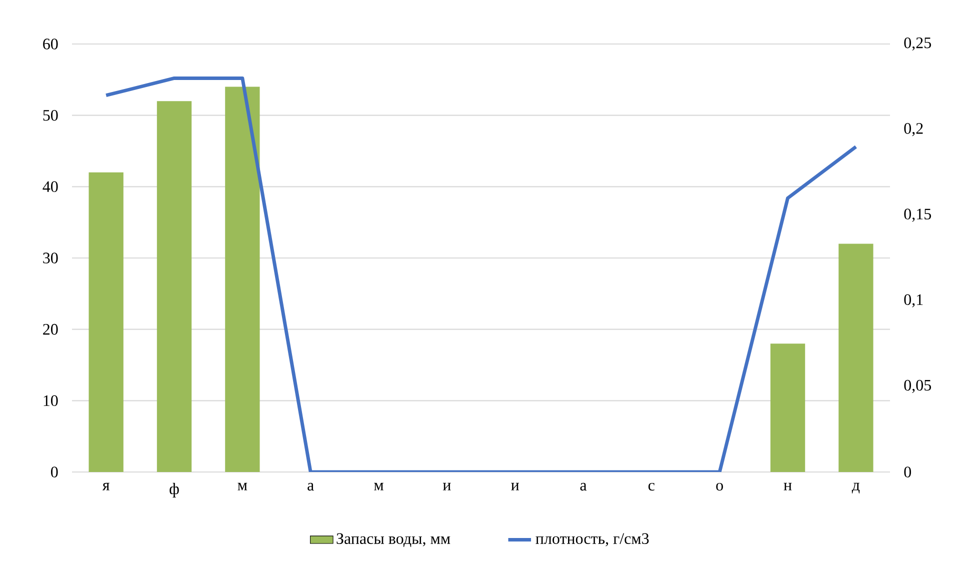  I want to click on y-tick-label: 20, so click(50, 329).